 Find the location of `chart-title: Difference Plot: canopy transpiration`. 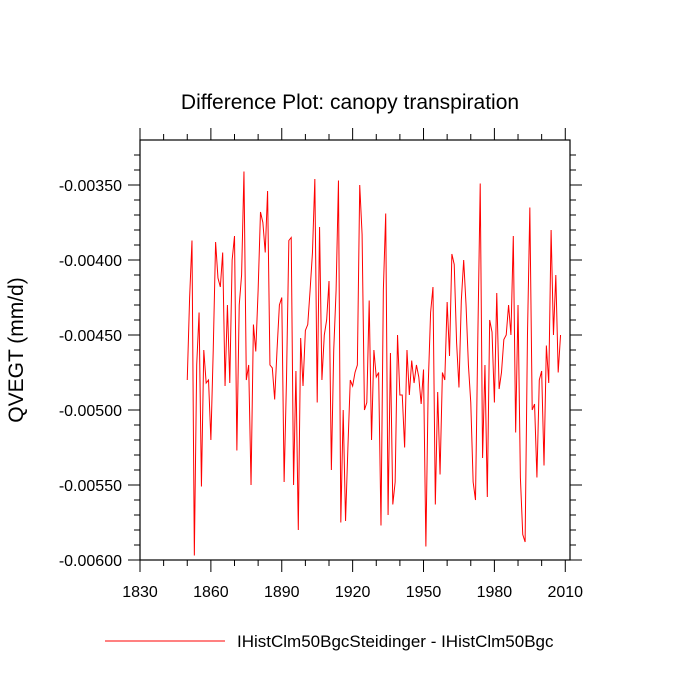

chart-title: Difference Plot: canopy transpiration is located at coordinates (350, 102).